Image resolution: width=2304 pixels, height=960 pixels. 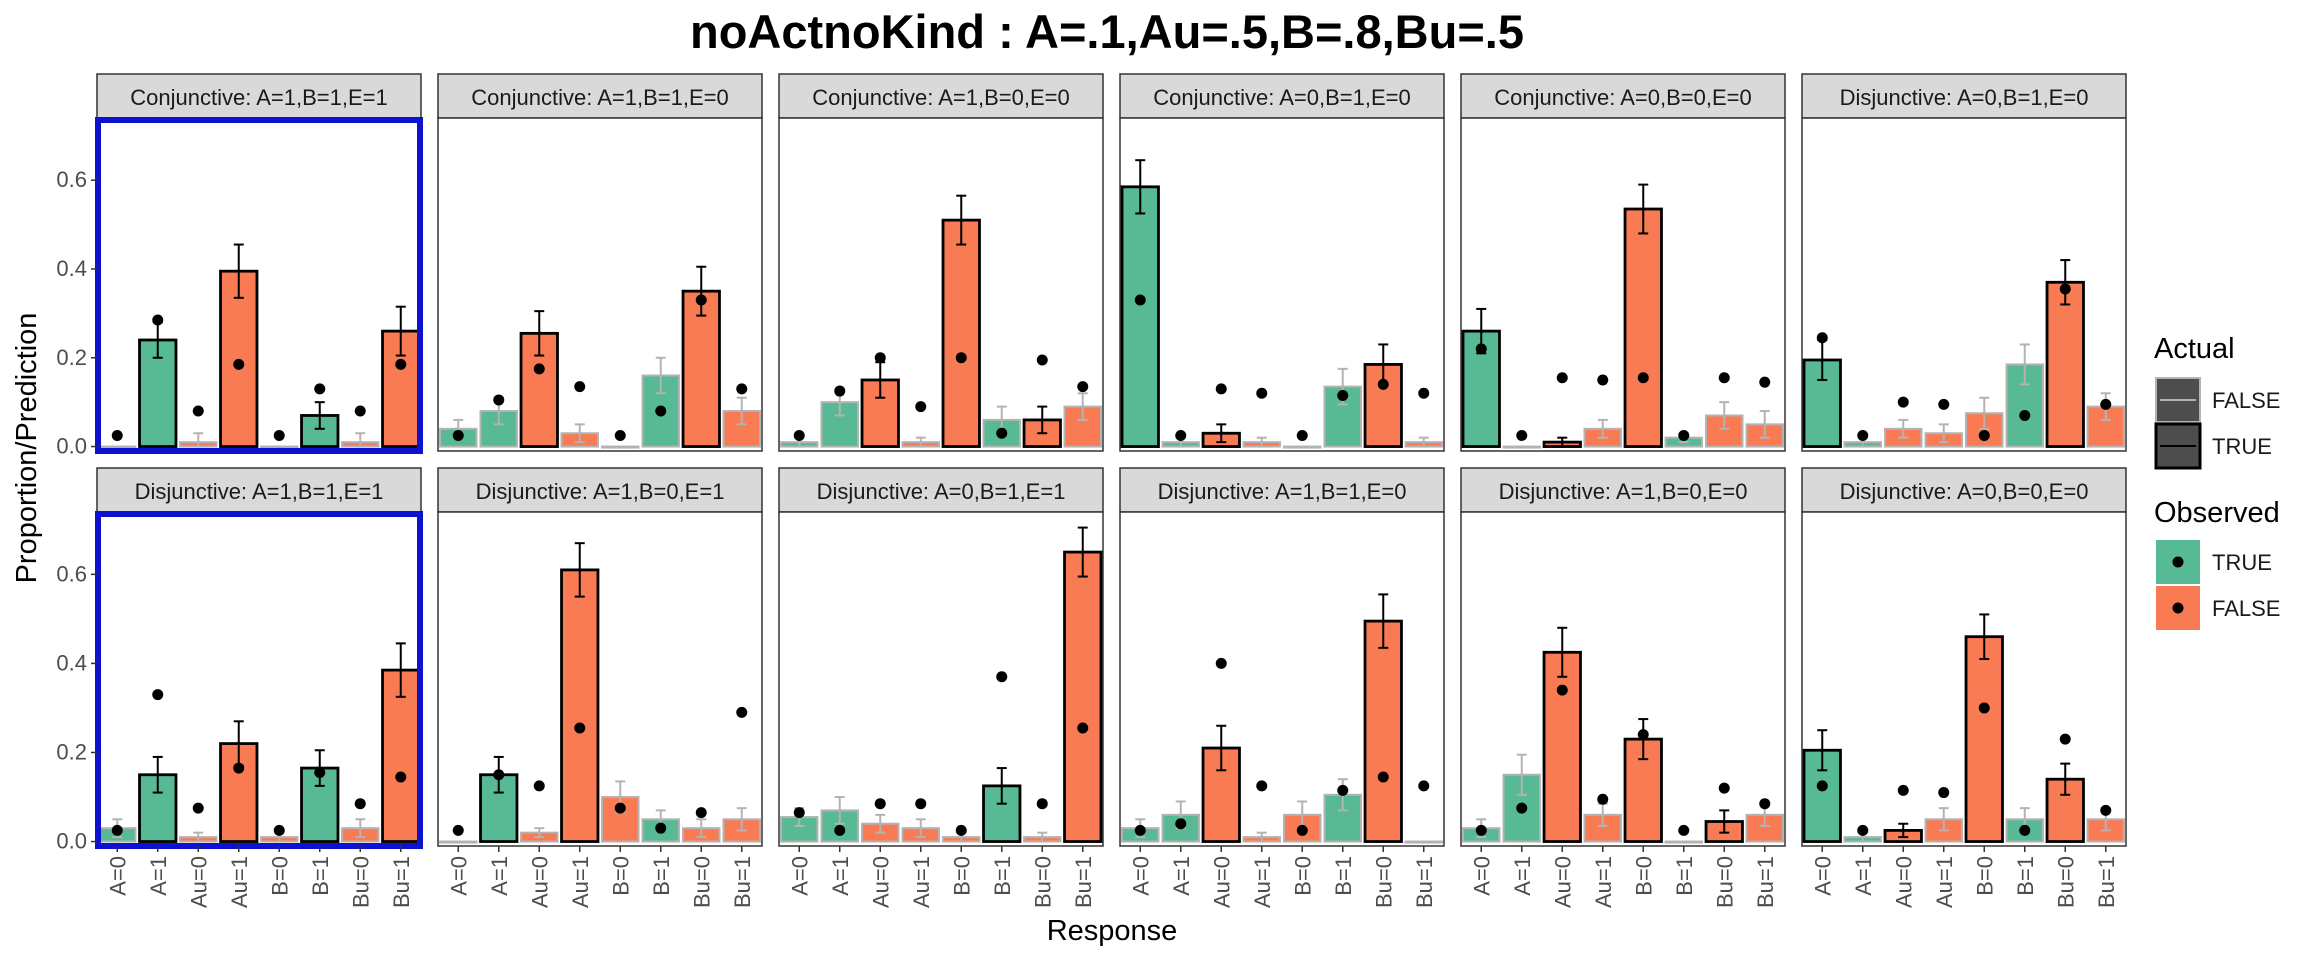 I want to click on facet-strip-label: Conjunctive: A=1,B=1,E=0, so click(x=599, y=97).